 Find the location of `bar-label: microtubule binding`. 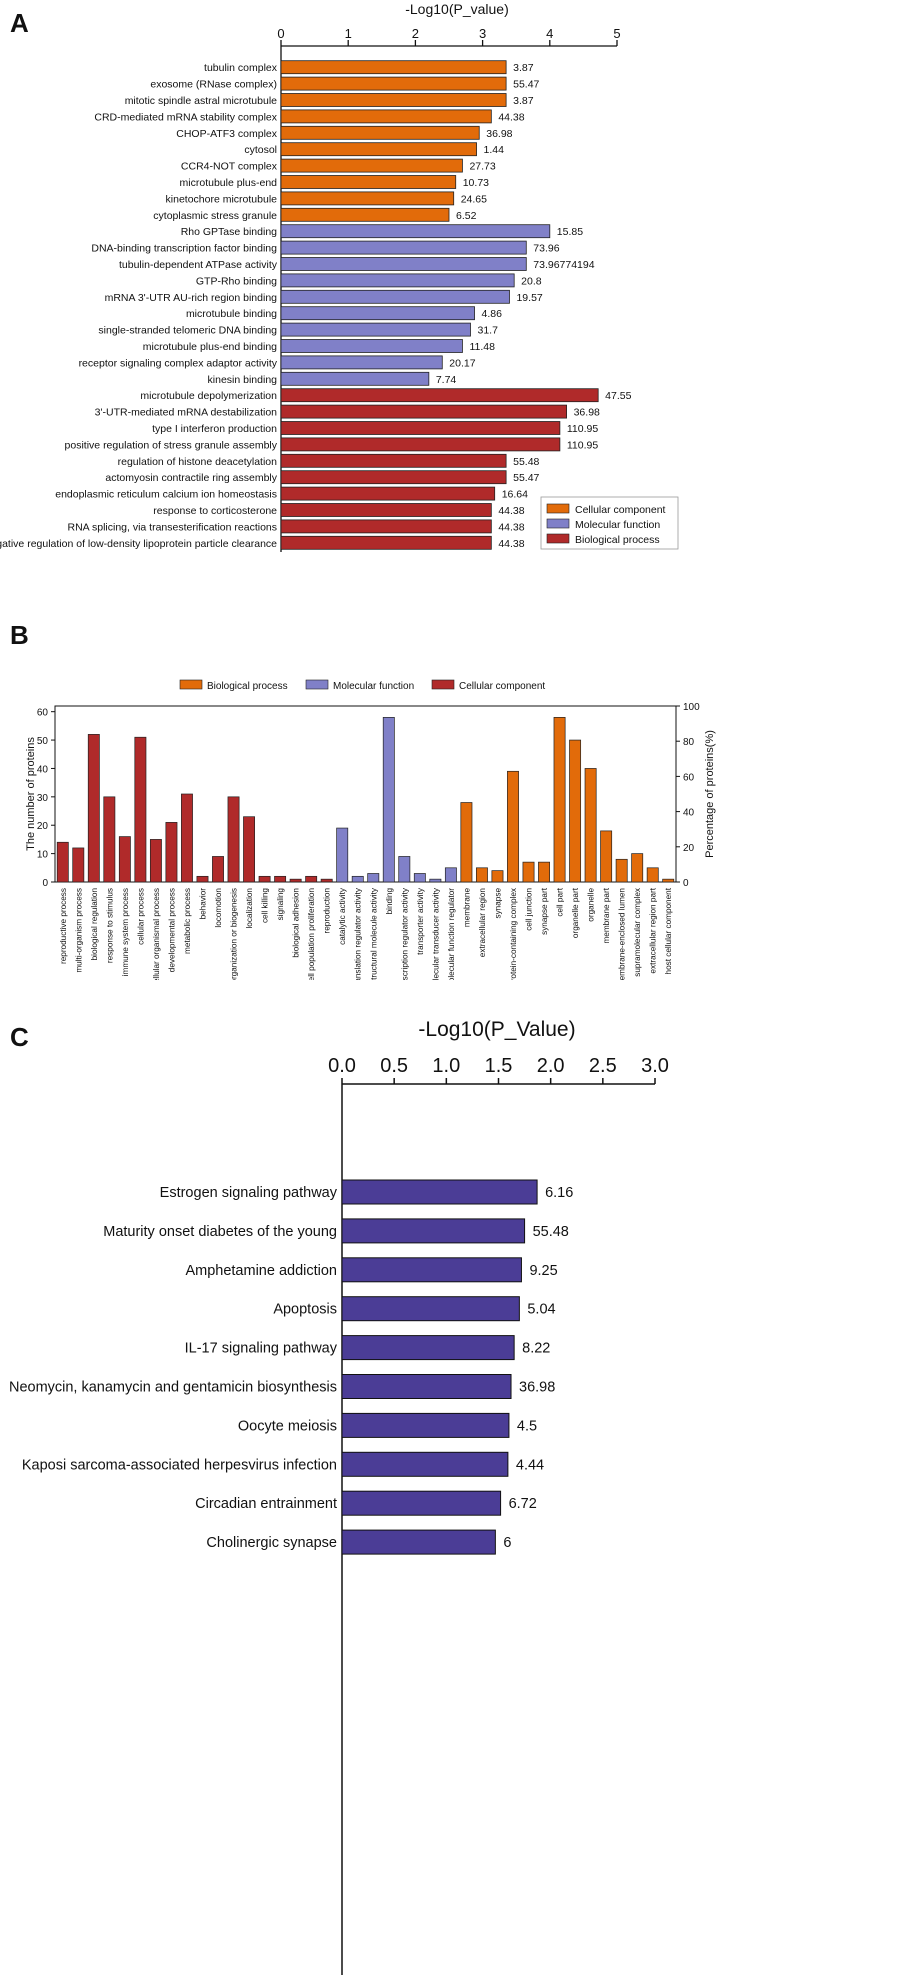

bar-label: microtubule binding is located at coordinates (231, 314).